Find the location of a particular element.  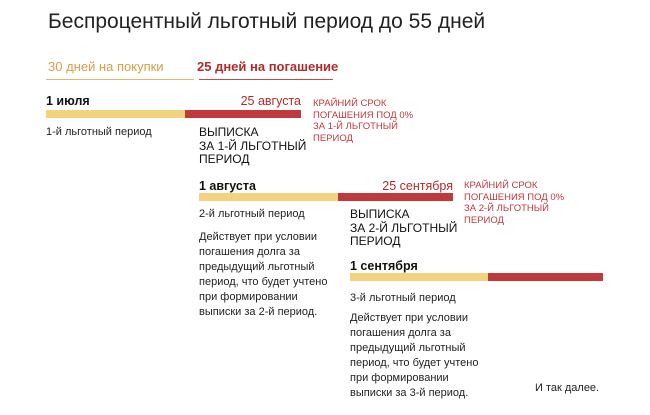

period-1-deadline-line: КРАЙНИЙ СРОК is located at coordinates (350, 103).